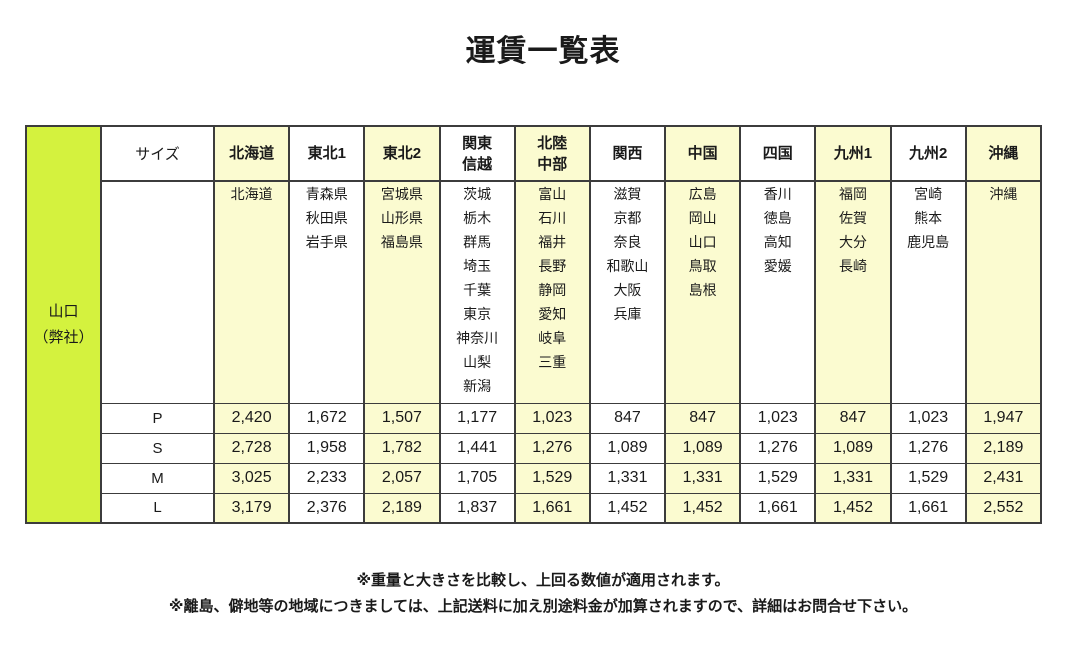  Describe the element at coordinates (251, 418) in the screenshot. I see `fare-cell: 2,420` at that location.